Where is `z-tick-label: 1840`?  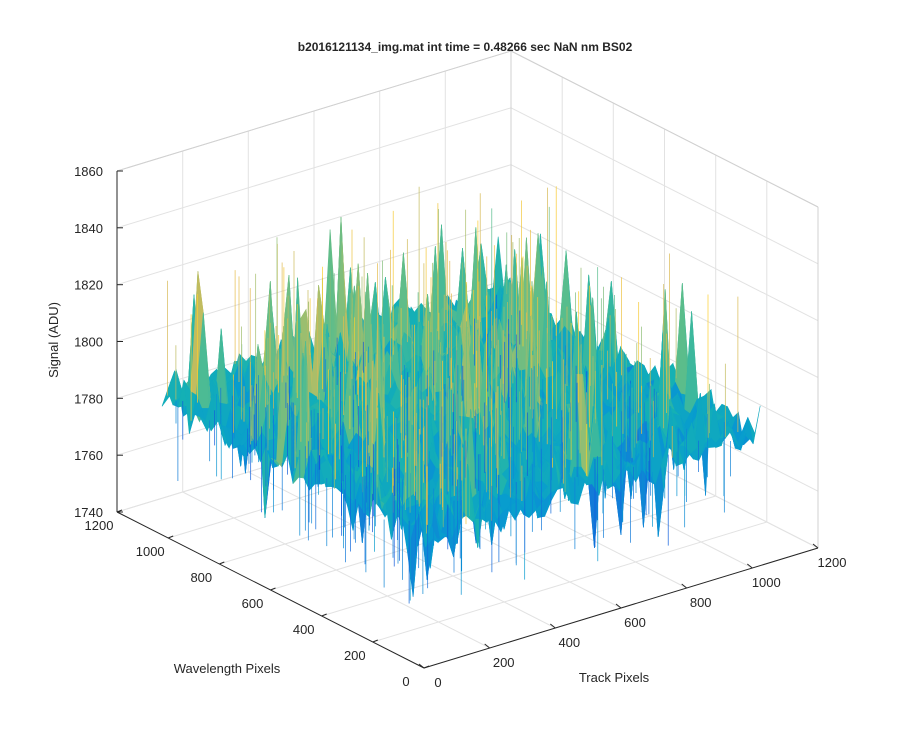
z-tick-label: 1840 is located at coordinates (88, 228).